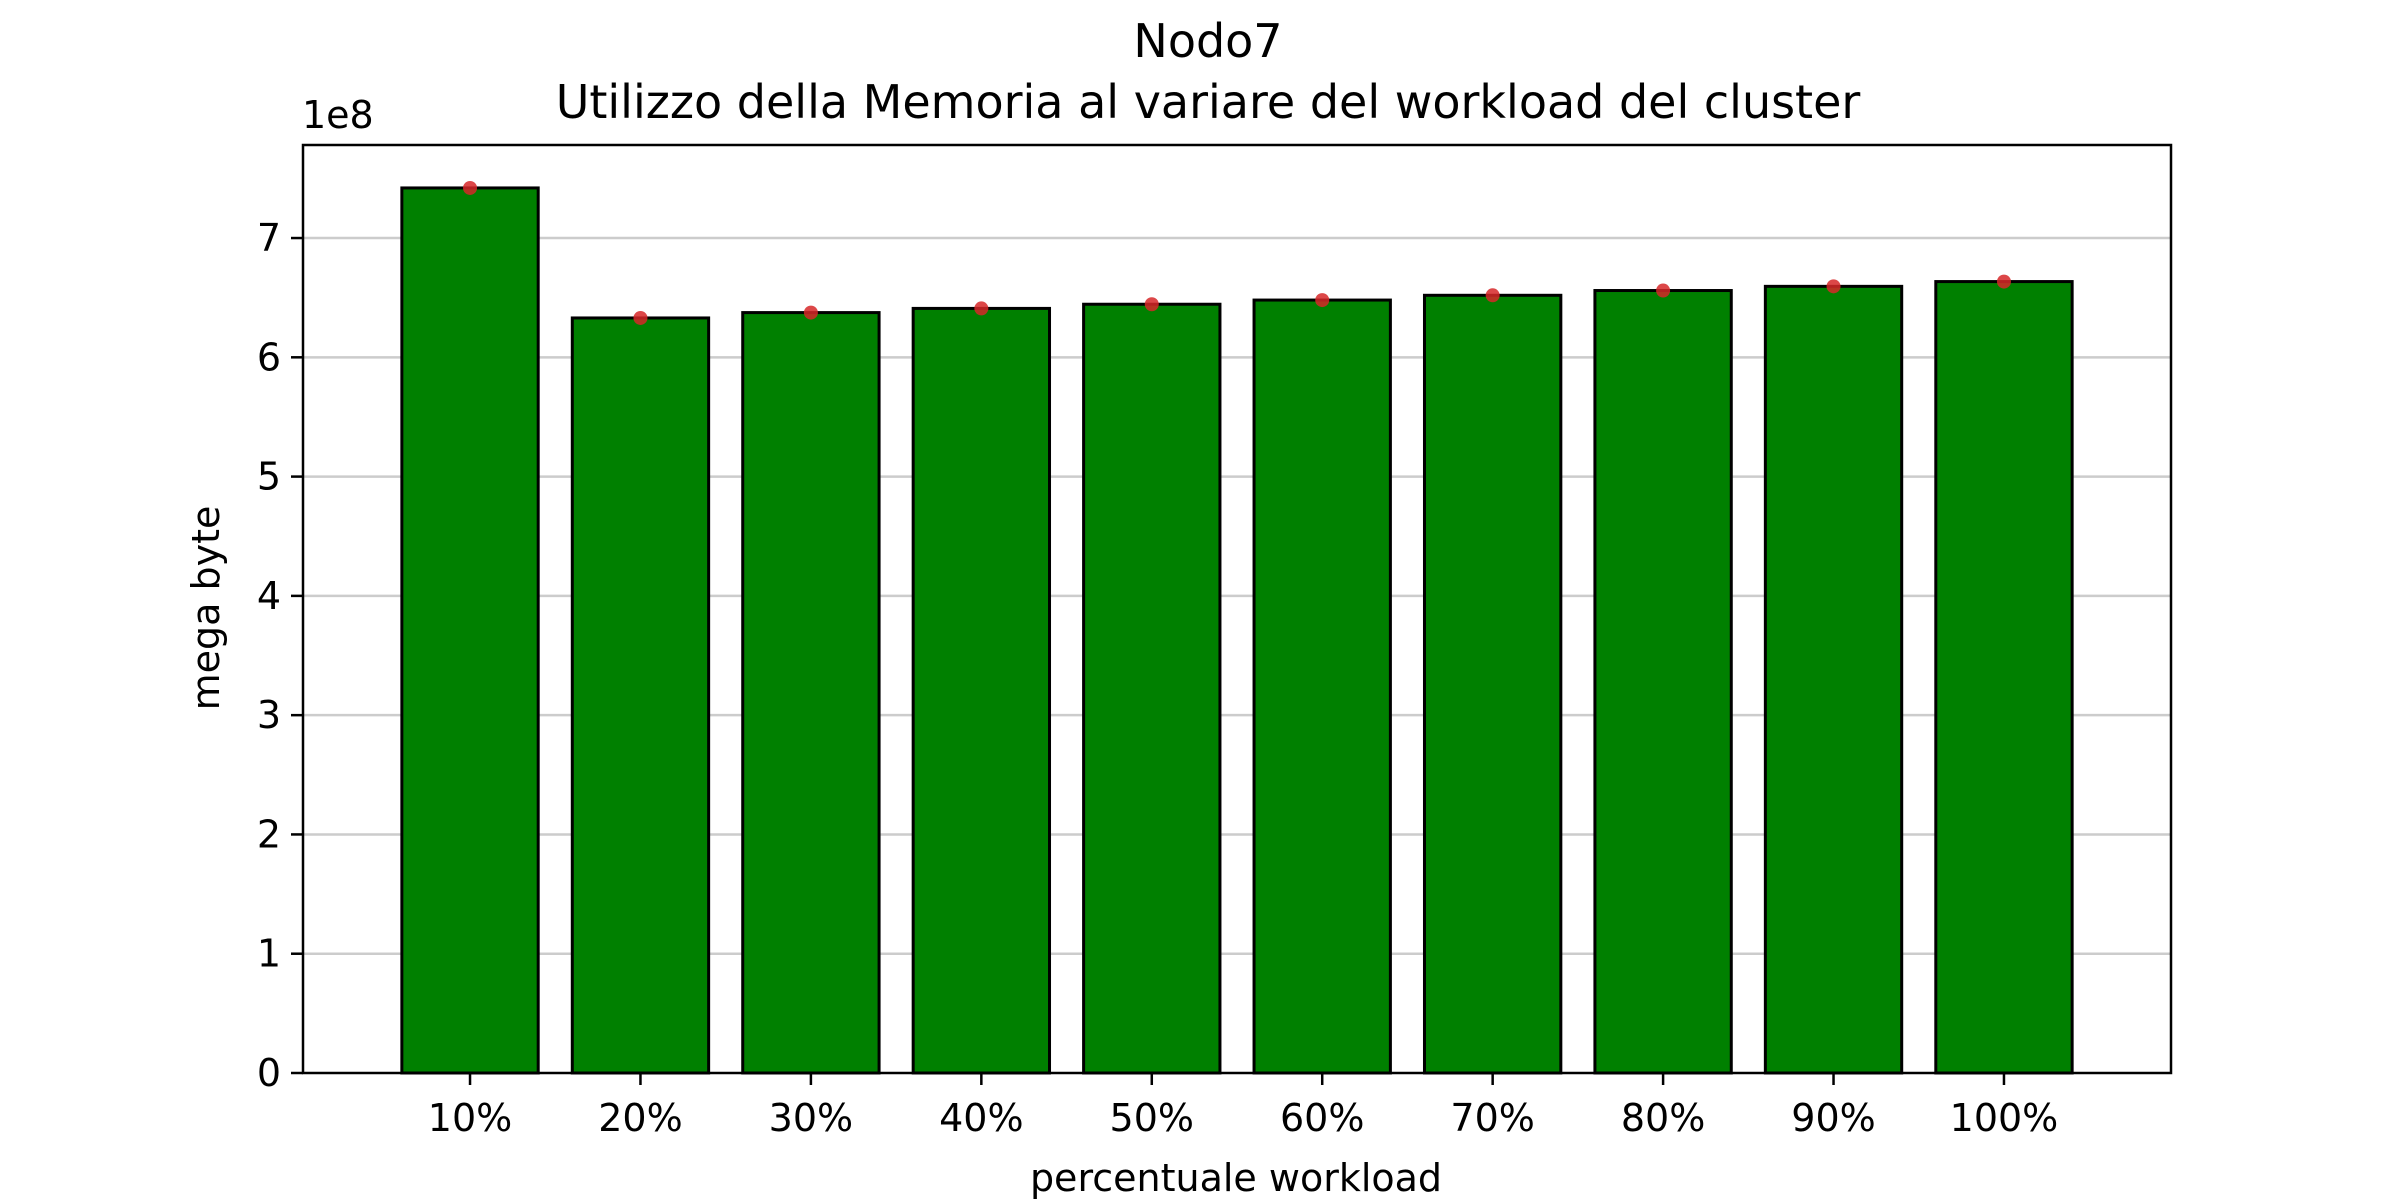 The image size is (2400, 1200). Describe the element at coordinates (1237, 252) in the screenshot. I see `value-markers` at that location.